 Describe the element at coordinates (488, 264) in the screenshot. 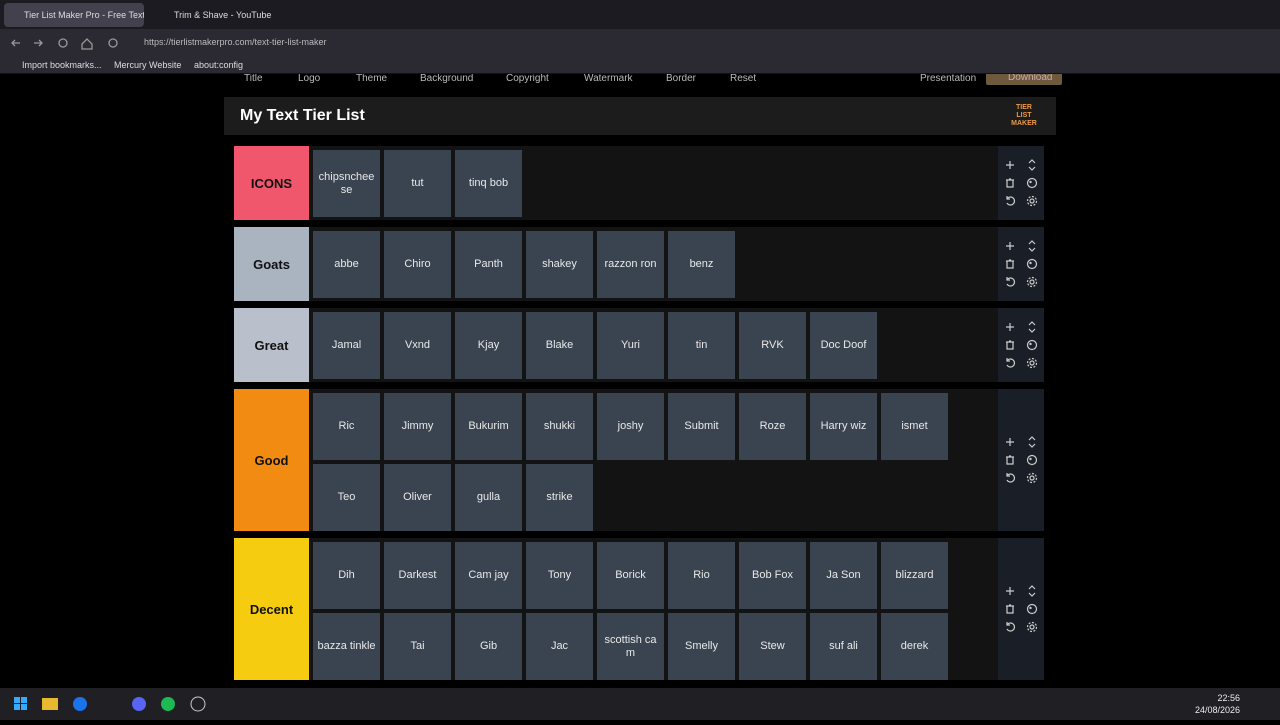

I see `tier-item: Panth` at that location.